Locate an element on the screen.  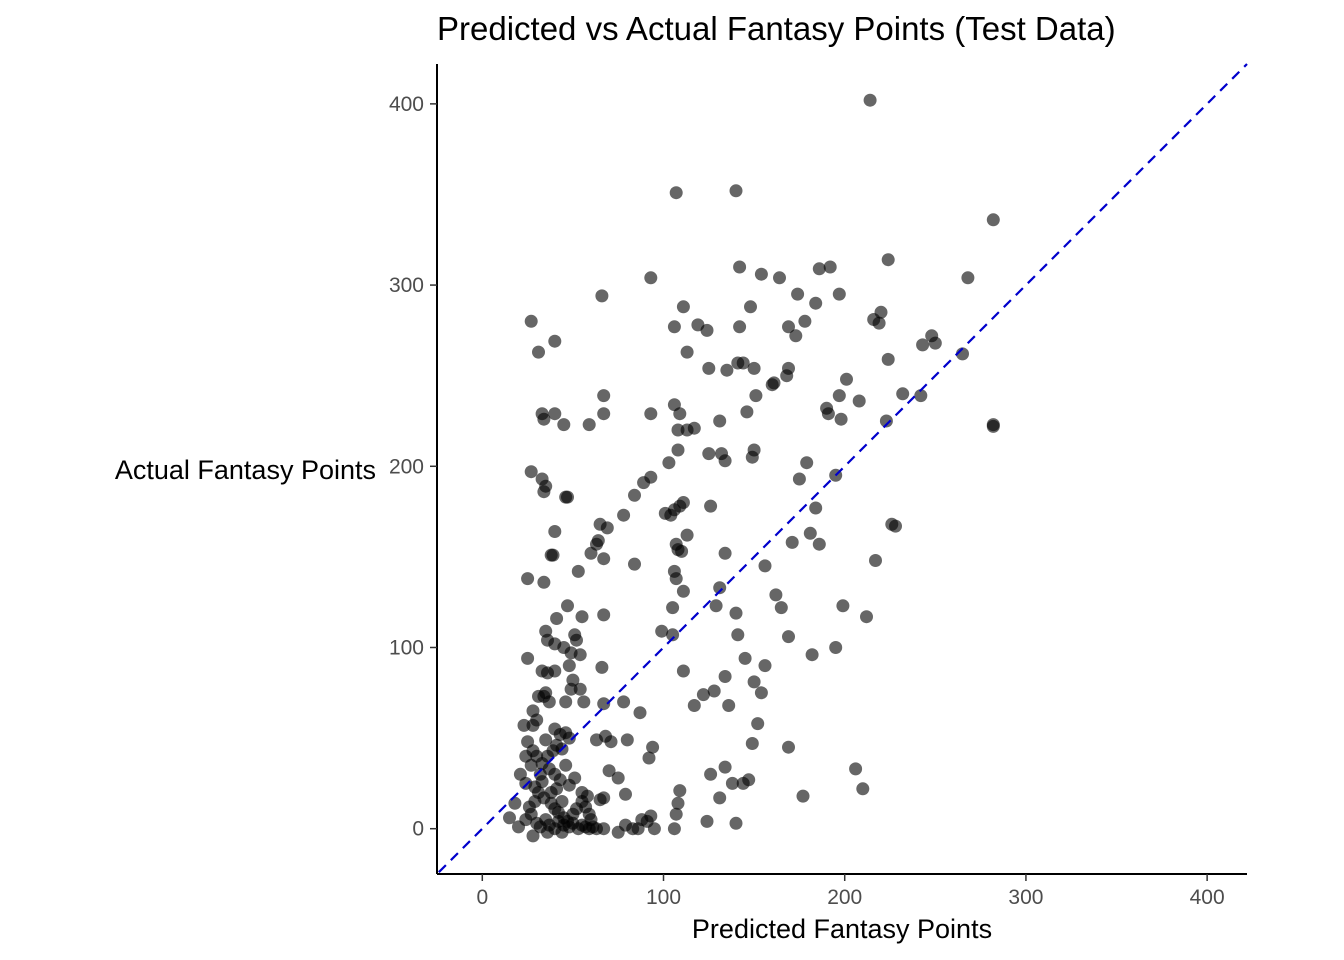
y-tick-label: 200 is located at coordinates (406, 466).